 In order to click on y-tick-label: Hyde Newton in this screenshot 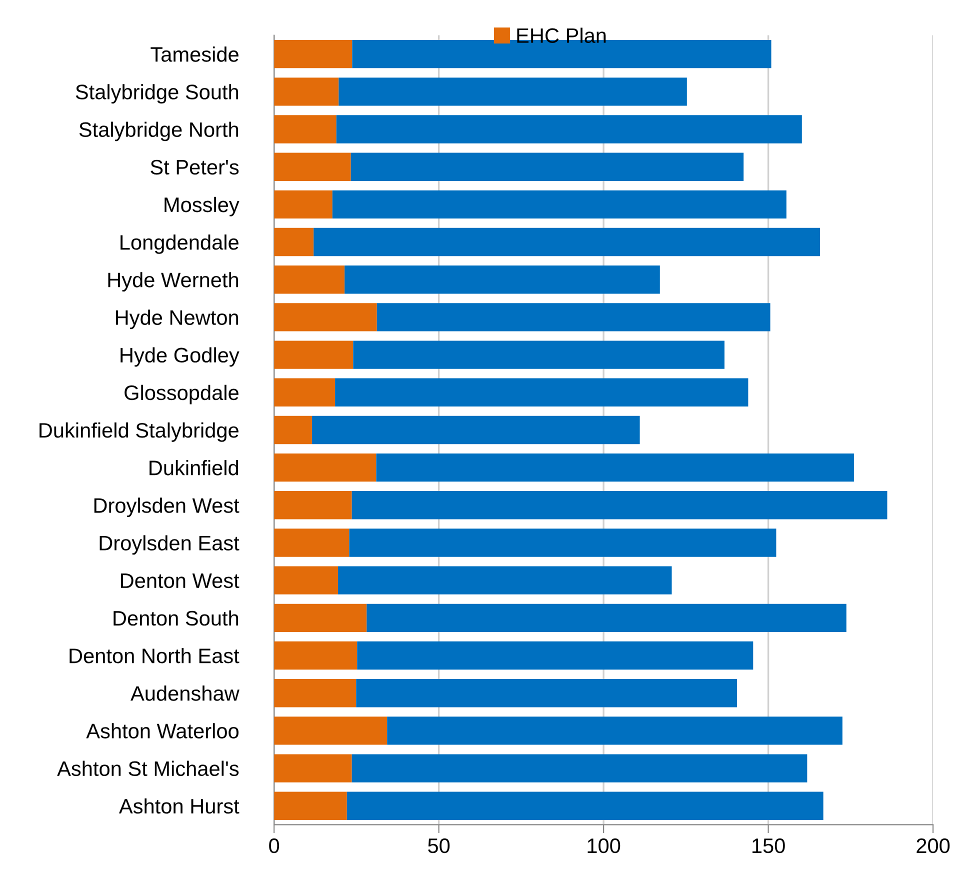, I will do `click(177, 320)`.